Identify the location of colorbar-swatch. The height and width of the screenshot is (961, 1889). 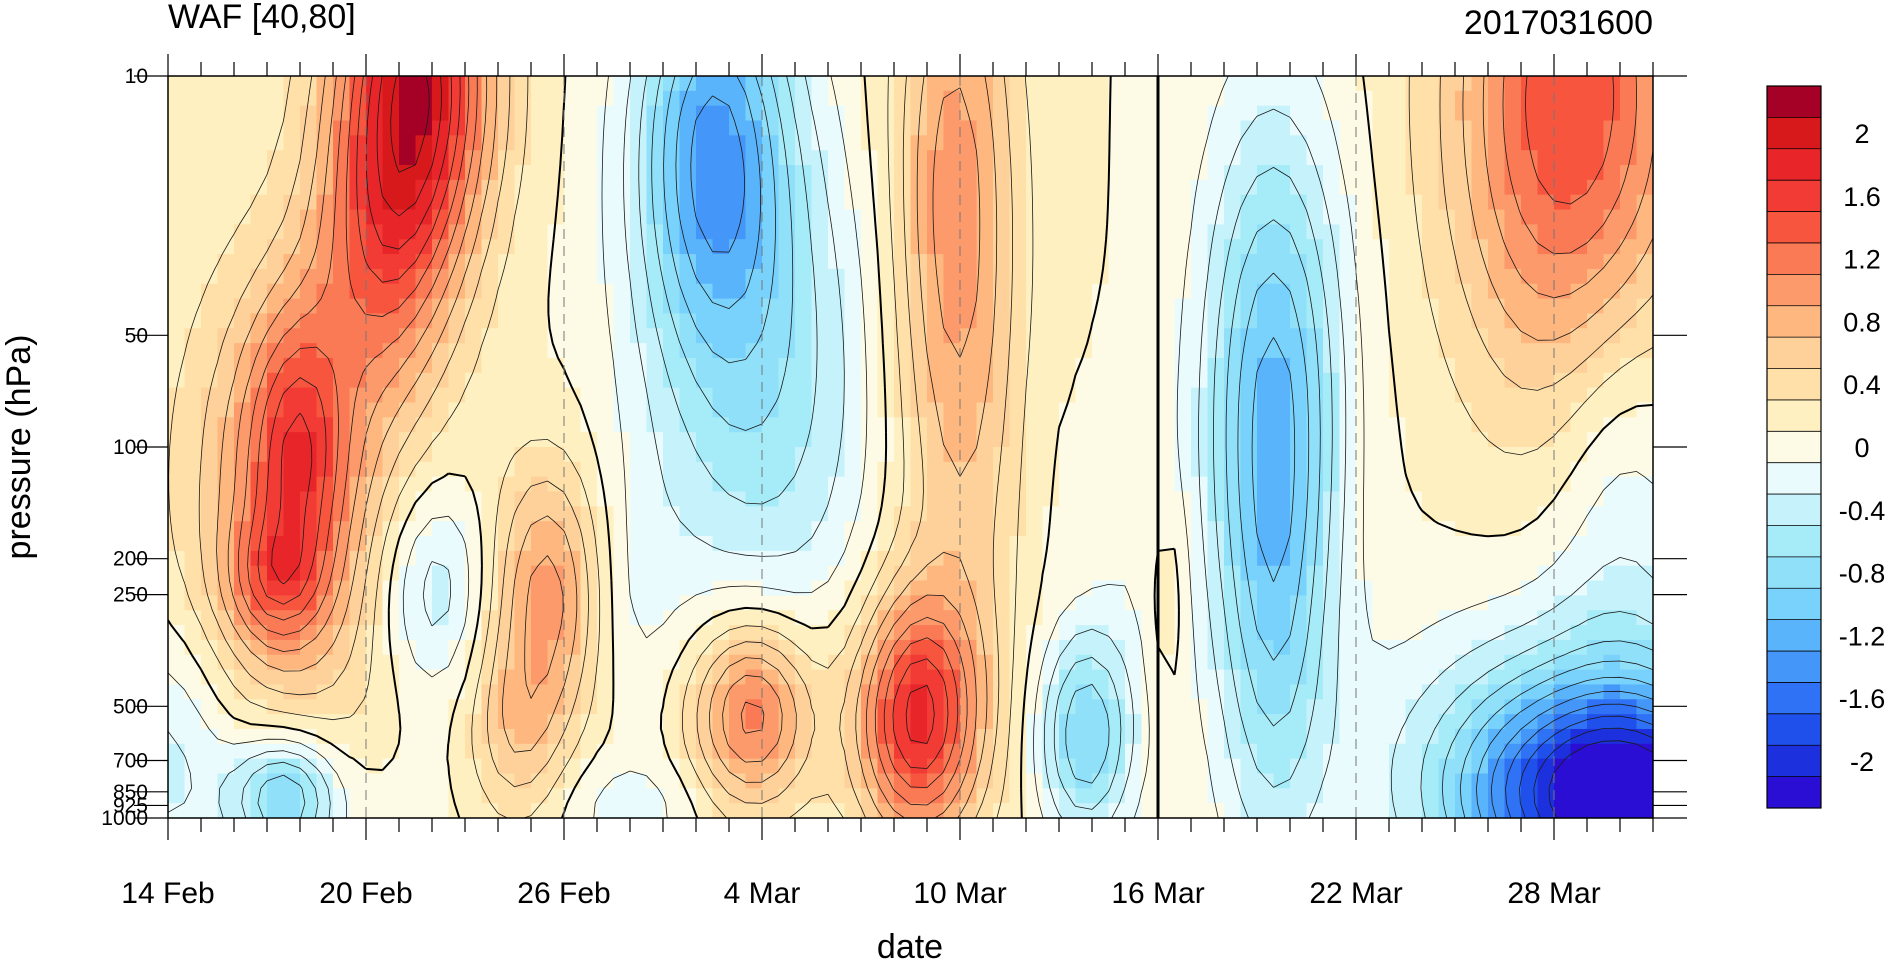
(1794, 415).